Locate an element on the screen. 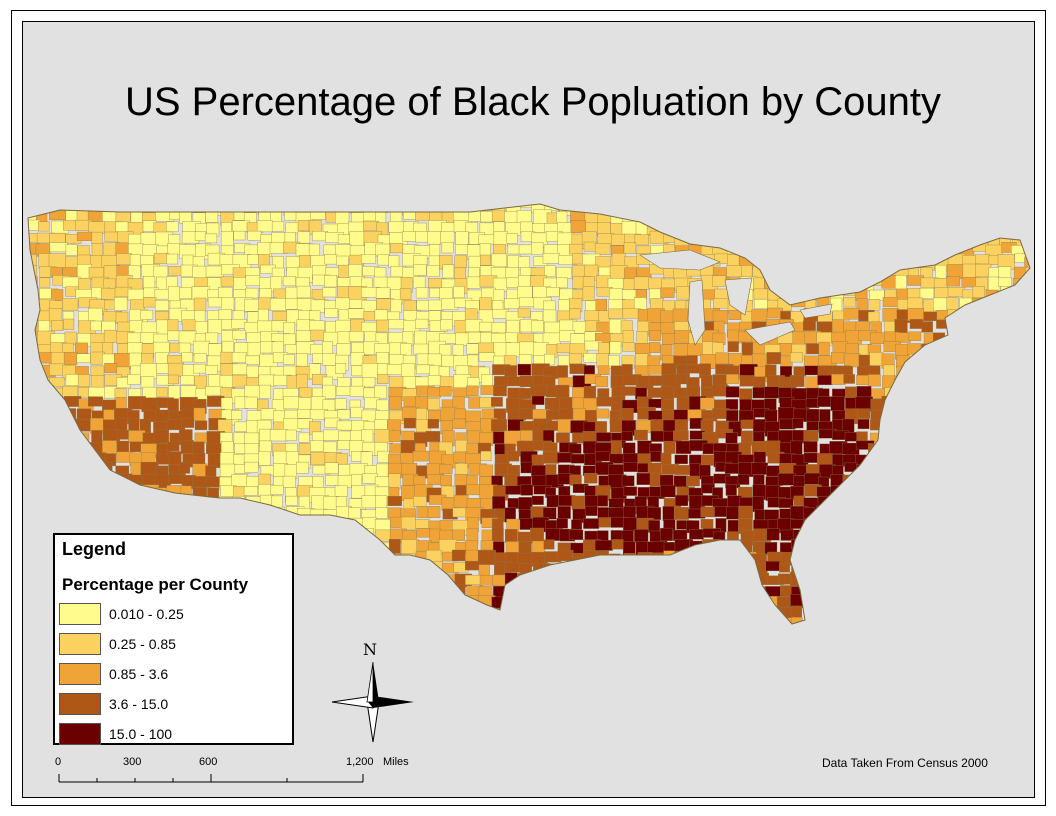 The width and height of the screenshot is (1056, 816). data-credit: Data Taken From Census 2000 is located at coordinates (905, 763).